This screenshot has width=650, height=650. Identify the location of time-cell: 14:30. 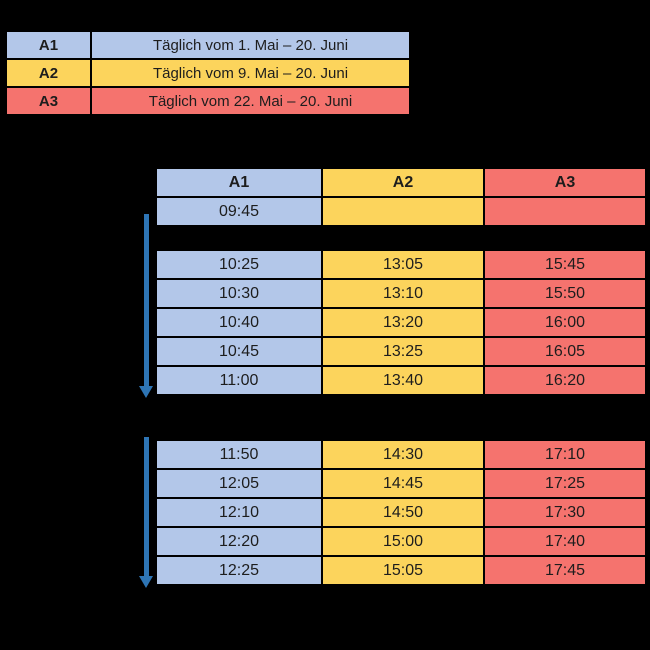
(403, 454).